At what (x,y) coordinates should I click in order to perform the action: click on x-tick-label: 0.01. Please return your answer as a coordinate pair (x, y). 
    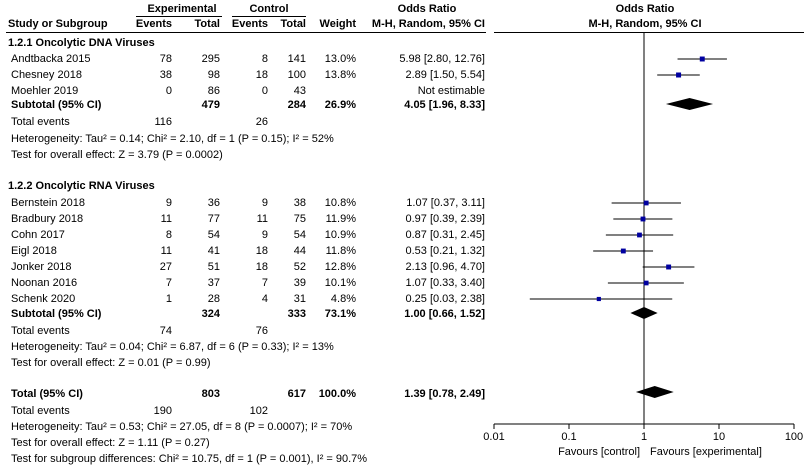
    Looking at the image, I should click on (493, 437).